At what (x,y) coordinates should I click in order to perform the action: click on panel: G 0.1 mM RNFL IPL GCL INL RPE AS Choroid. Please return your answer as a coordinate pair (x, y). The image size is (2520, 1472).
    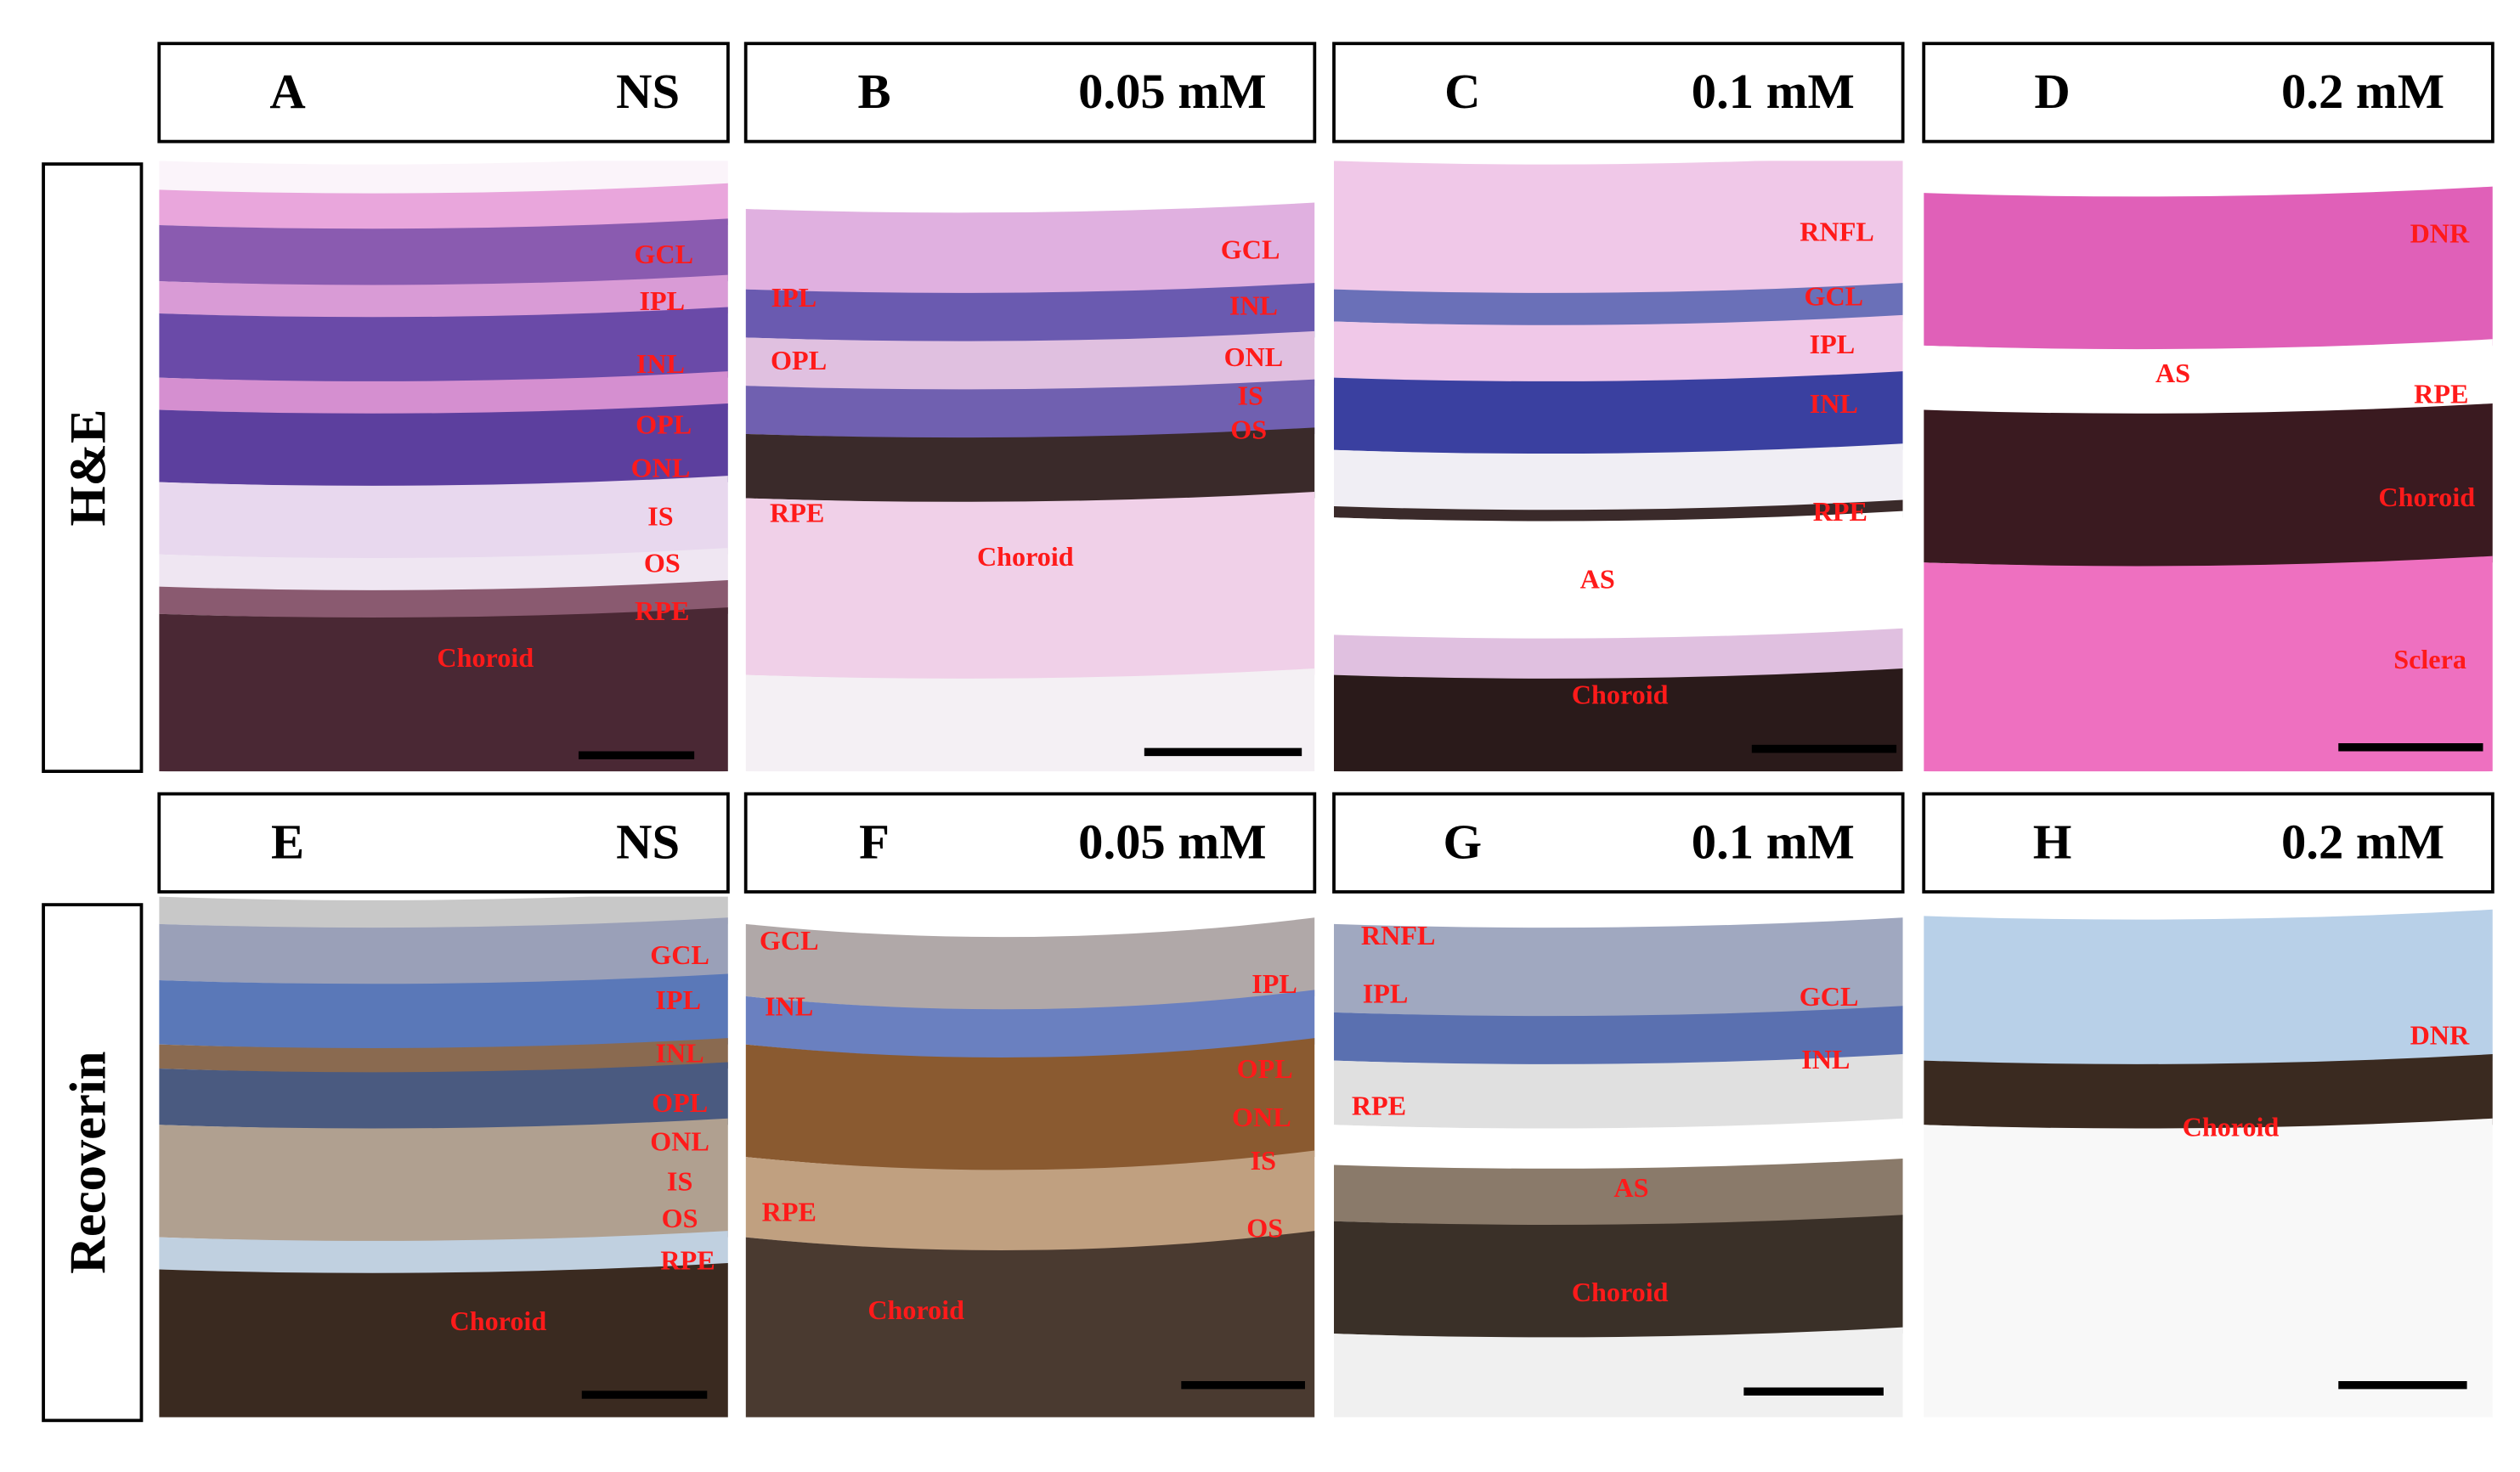
    Looking at the image, I should click on (1619, 1105).